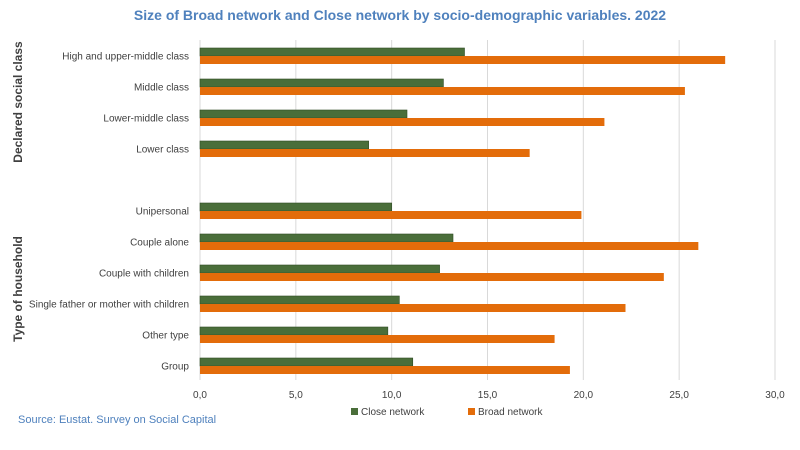  I want to click on x-tick-labels: 0,0 5,0 10,0 15,0 20,0 25,0 30,0, so click(489, 395).